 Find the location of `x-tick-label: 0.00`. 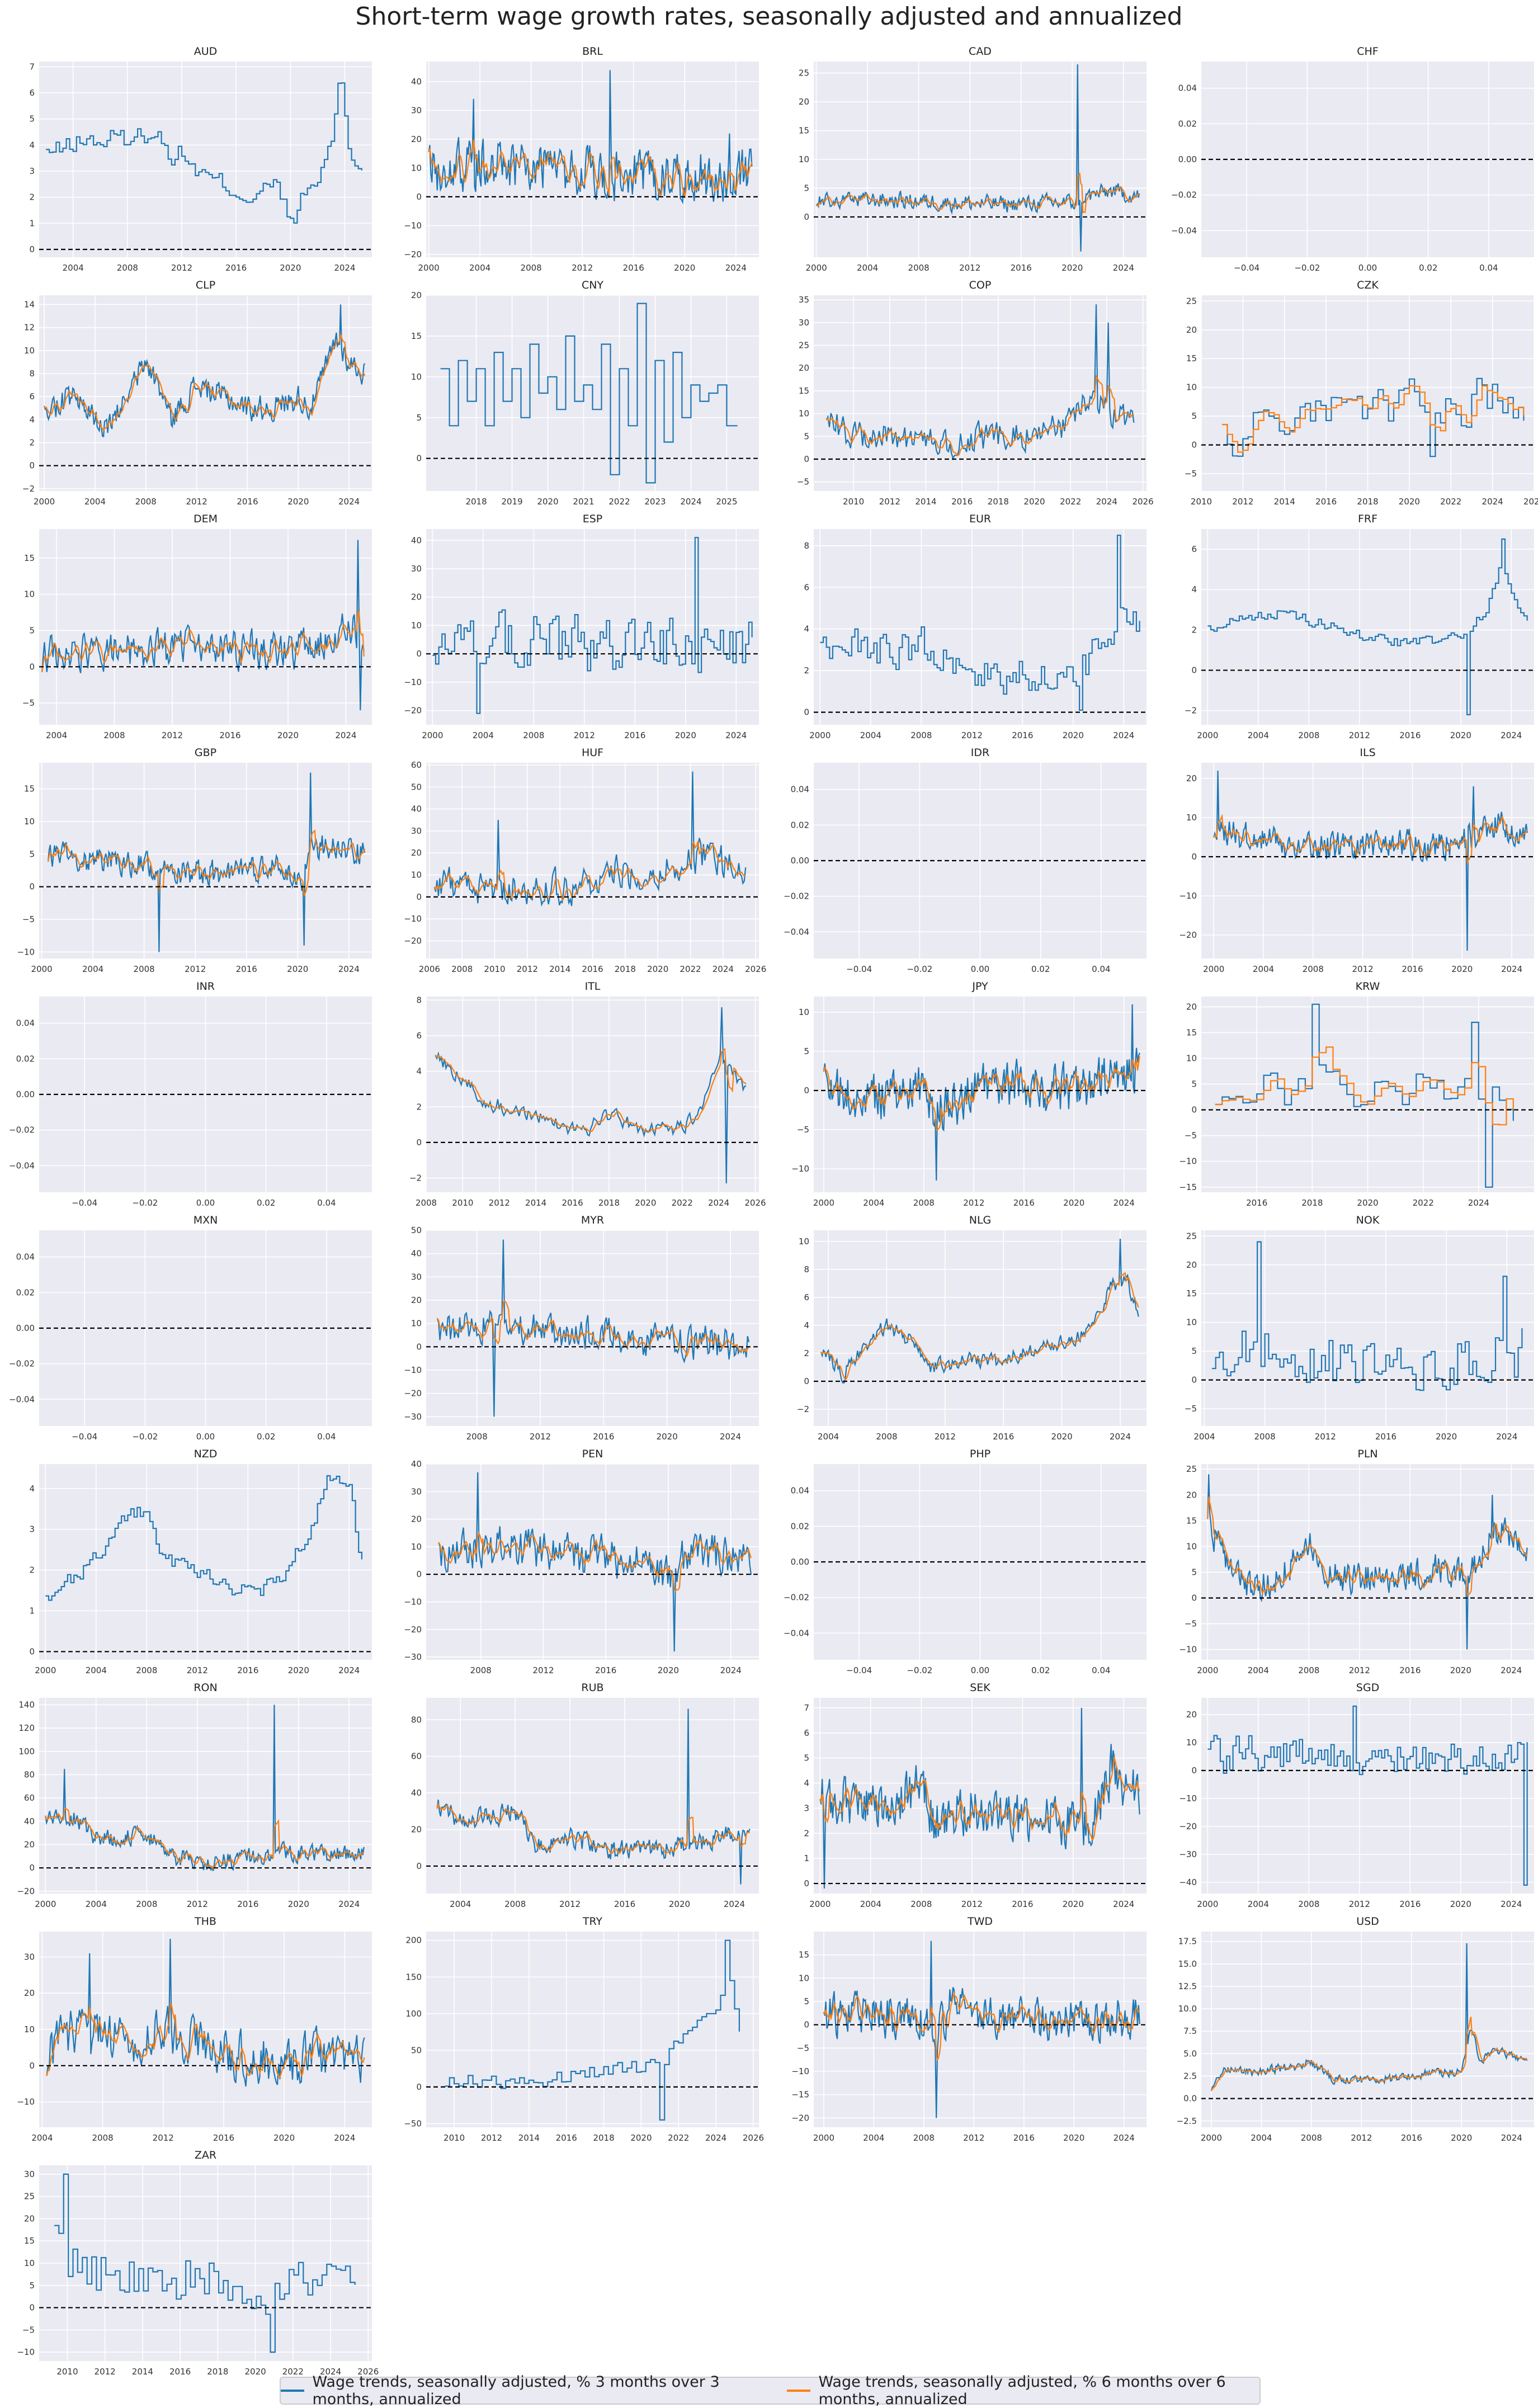

x-tick-label: 0.00 is located at coordinates (205, 1437).